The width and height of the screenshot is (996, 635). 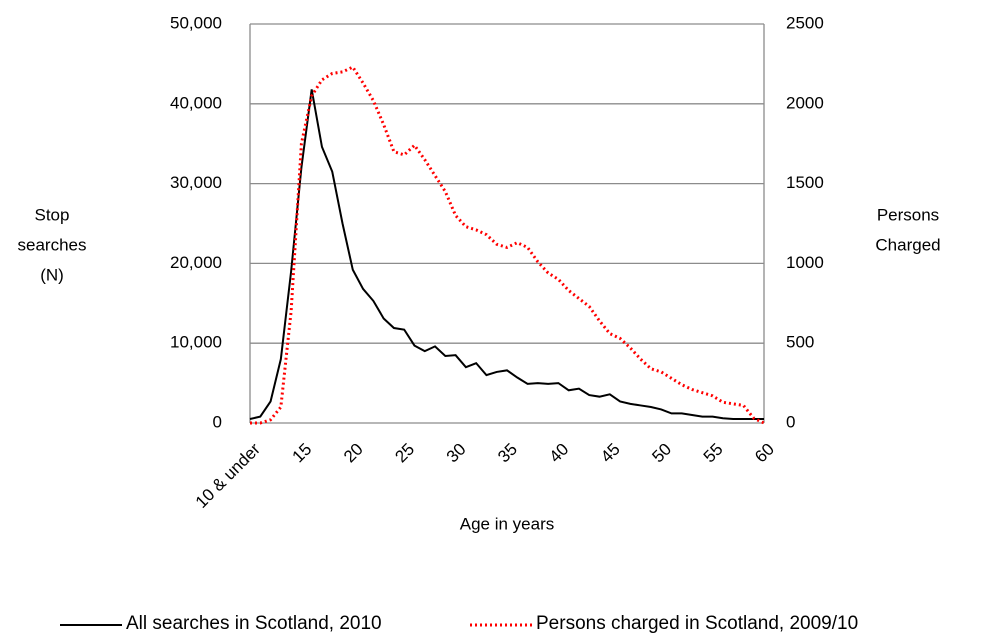 What do you see at coordinates (196, 22) in the screenshot?
I see `y-tick-label: 50,000` at bounding box center [196, 22].